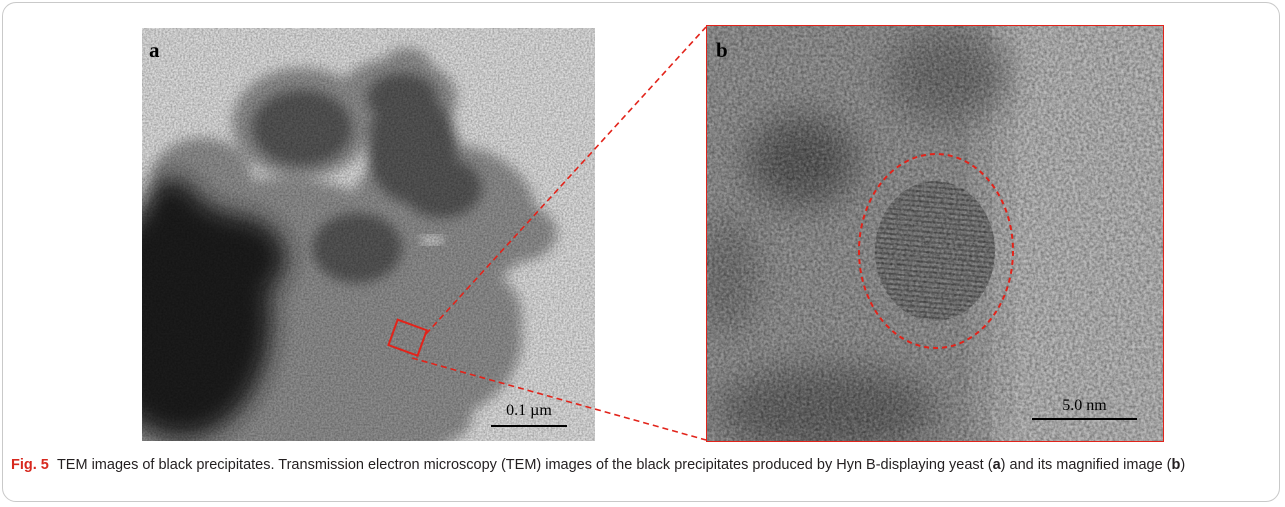  I want to click on scale-bar-b, so click(1084, 419).